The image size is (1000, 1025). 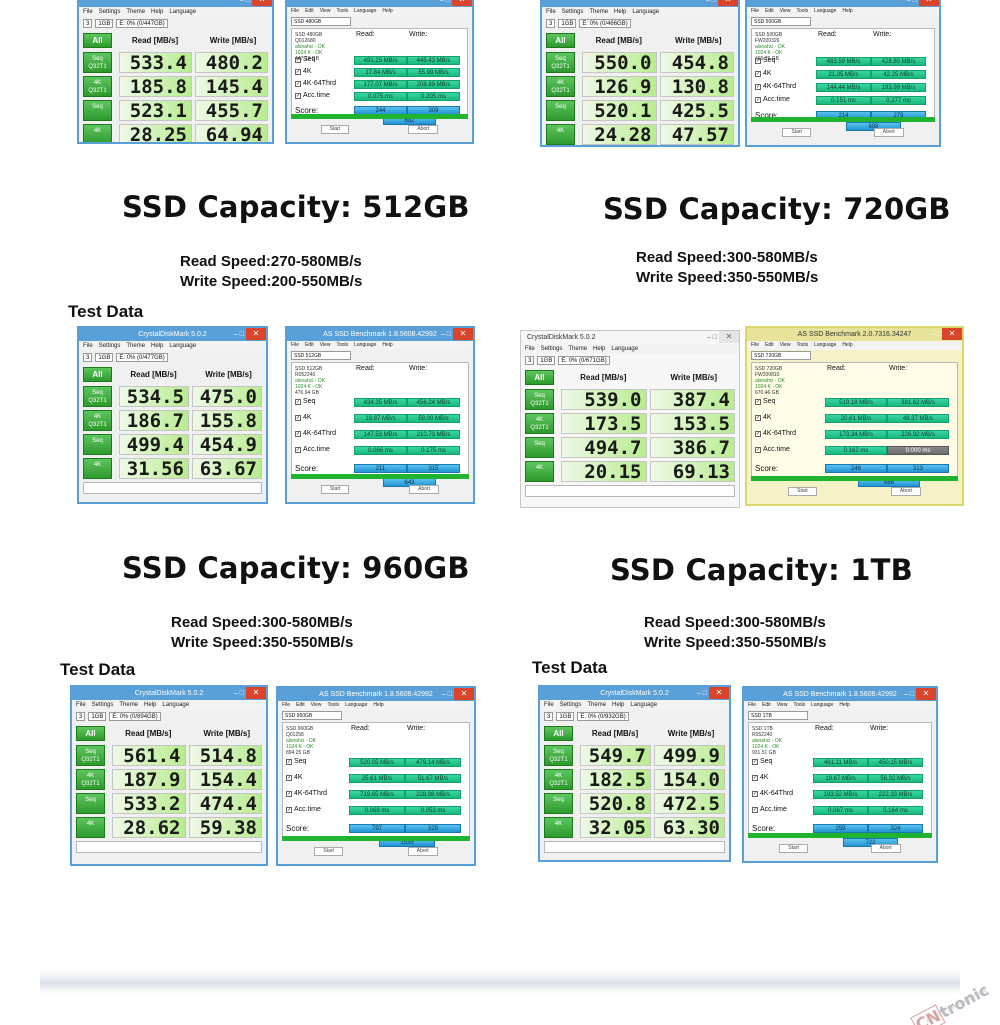 I want to click on drive-select: E: 0% (0/466GB), so click(x=605, y=23).